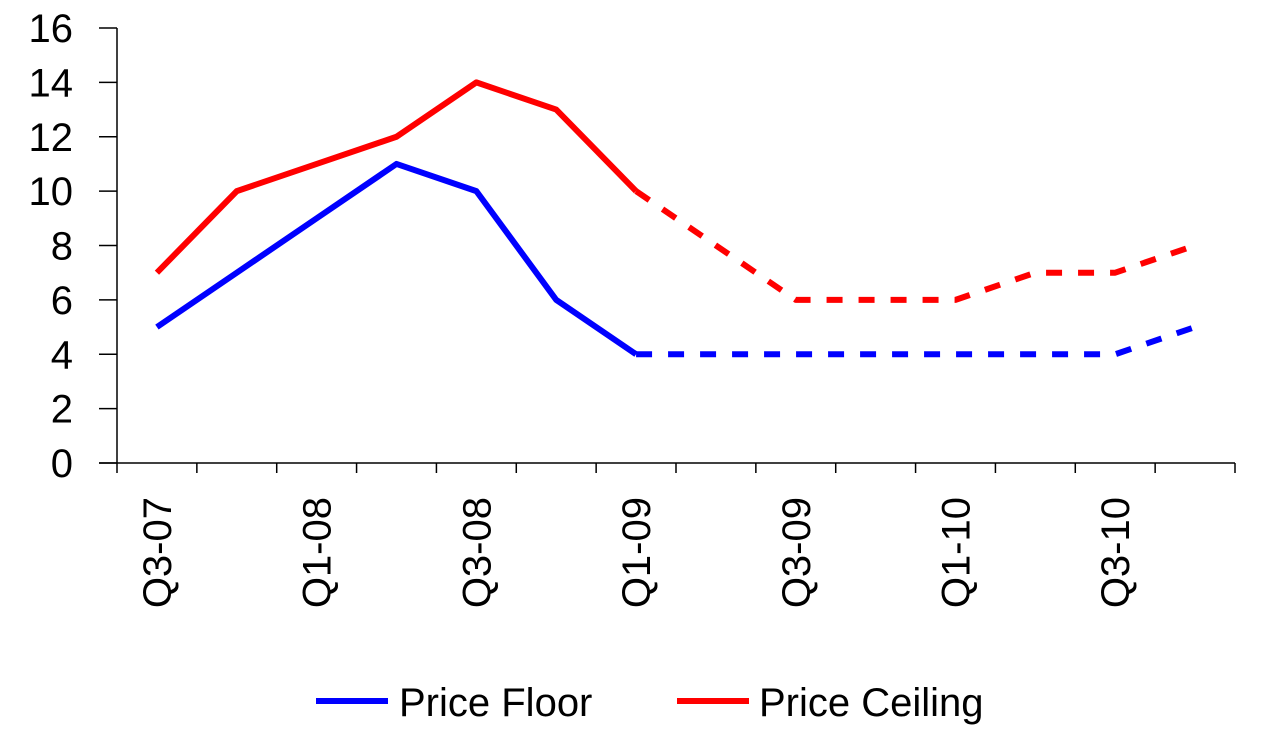  Describe the element at coordinates (916, 341) in the screenshot. I see `price-floor-forecast-line` at that location.